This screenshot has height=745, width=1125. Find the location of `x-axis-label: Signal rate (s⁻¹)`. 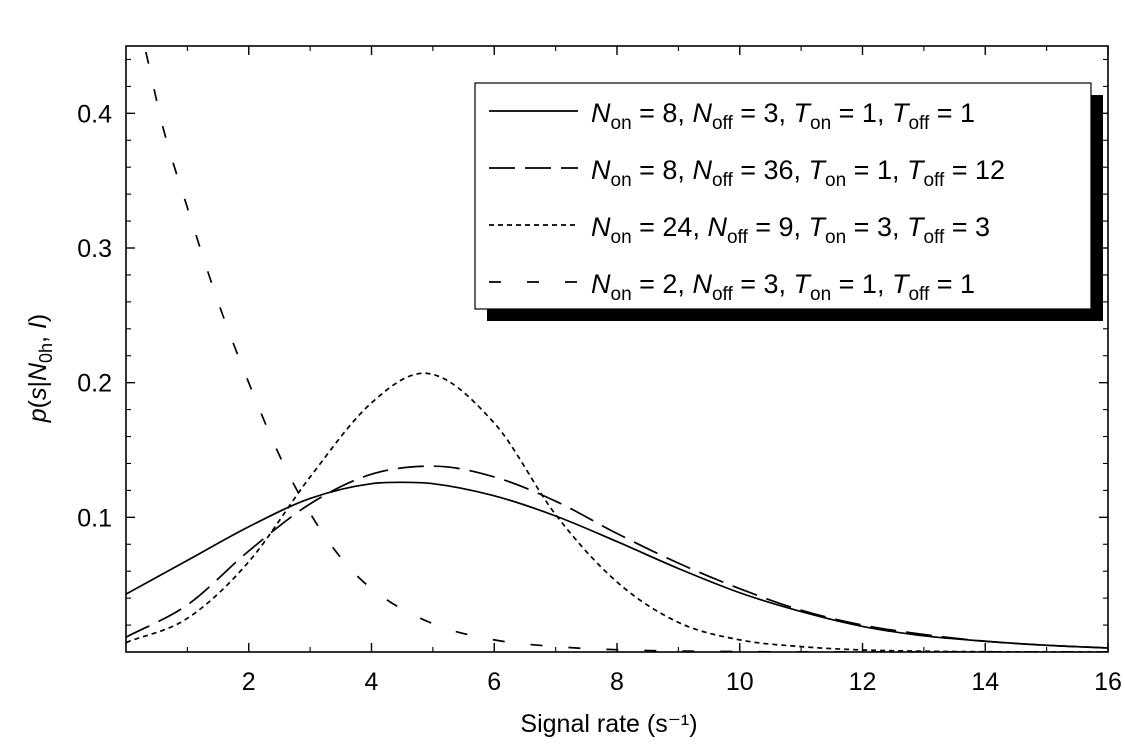

x-axis-label: Signal rate (s⁻¹) is located at coordinates (608, 724).